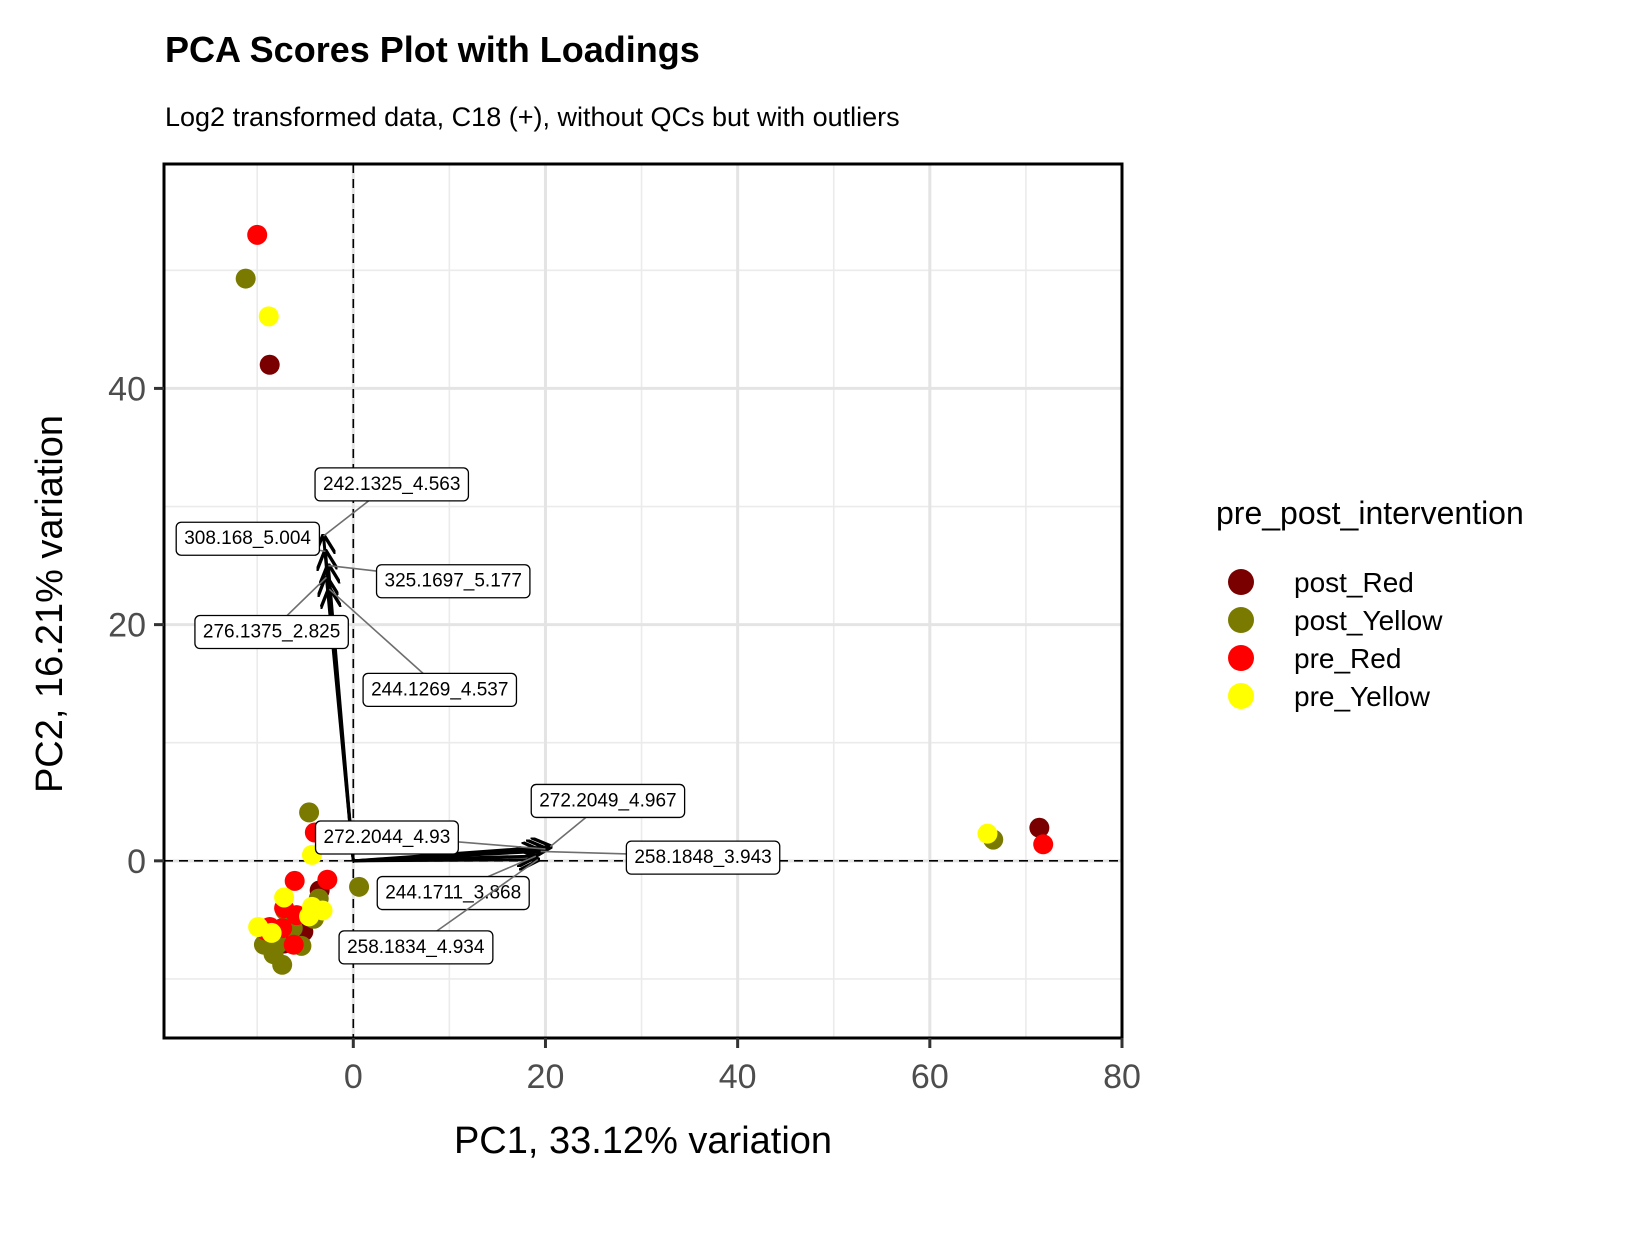 The width and height of the screenshot is (1632, 1253). What do you see at coordinates (1368, 620) in the screenshot?
I see `legend-label-post_Yellow: post_Yellow` at bounding box center [1368, 620].